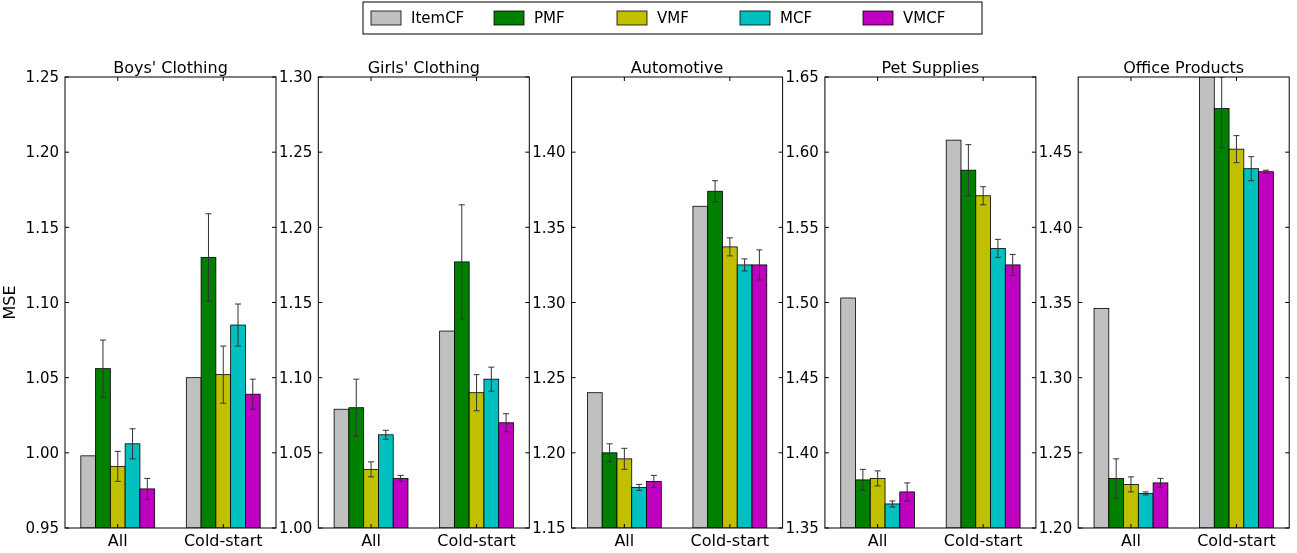 This screenshot has height=553, width=1297. Describe the element at coordinates (802, 77) in the screenshot. I see `y-tick-label: 1.65` at that location.